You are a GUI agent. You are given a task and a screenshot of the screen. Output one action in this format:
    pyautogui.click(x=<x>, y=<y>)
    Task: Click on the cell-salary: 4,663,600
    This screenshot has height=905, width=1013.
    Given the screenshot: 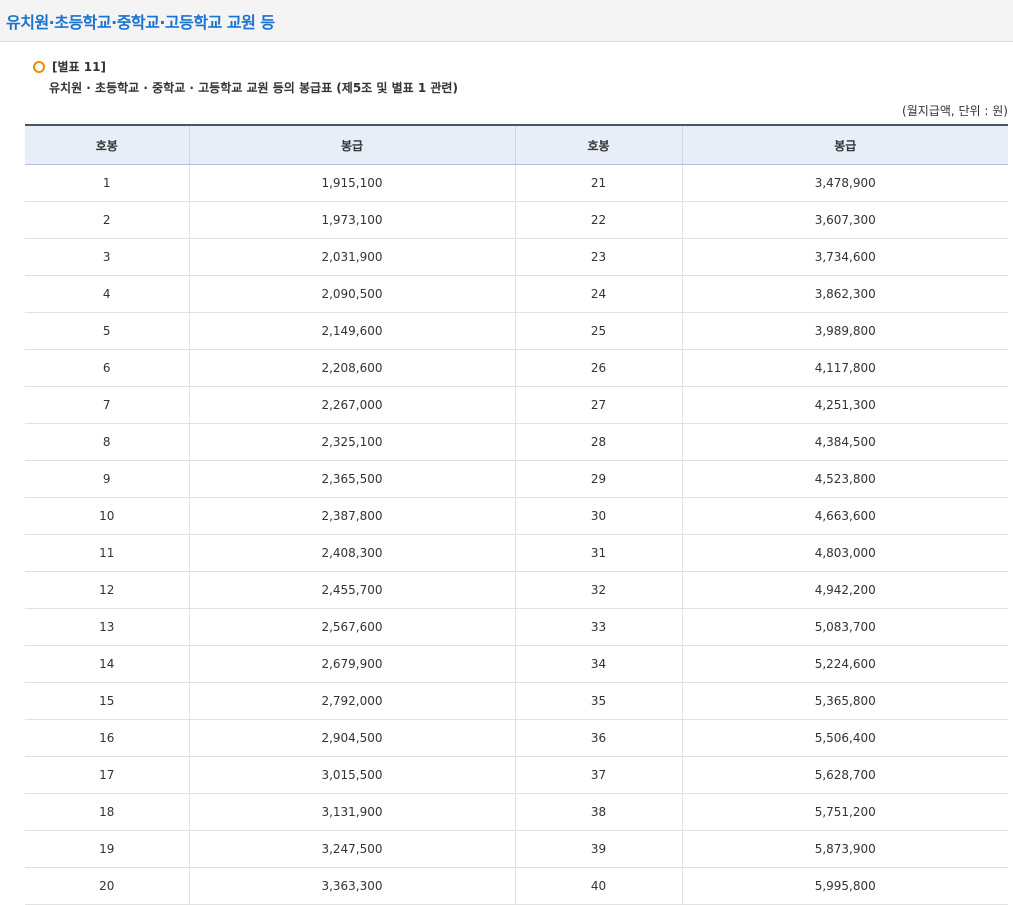 What is the action you would take?
    pyautogui.click(x=844, y=516)
    